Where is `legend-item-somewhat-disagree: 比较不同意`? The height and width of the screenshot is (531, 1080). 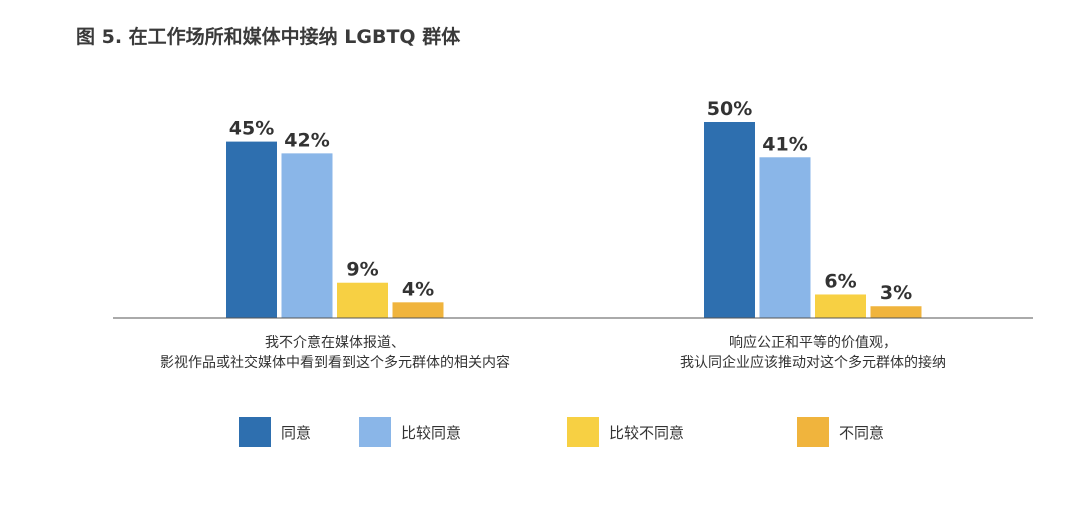
legend-item-somewhat-disagree: 比较不同意 is located at coordinates (625, 432).